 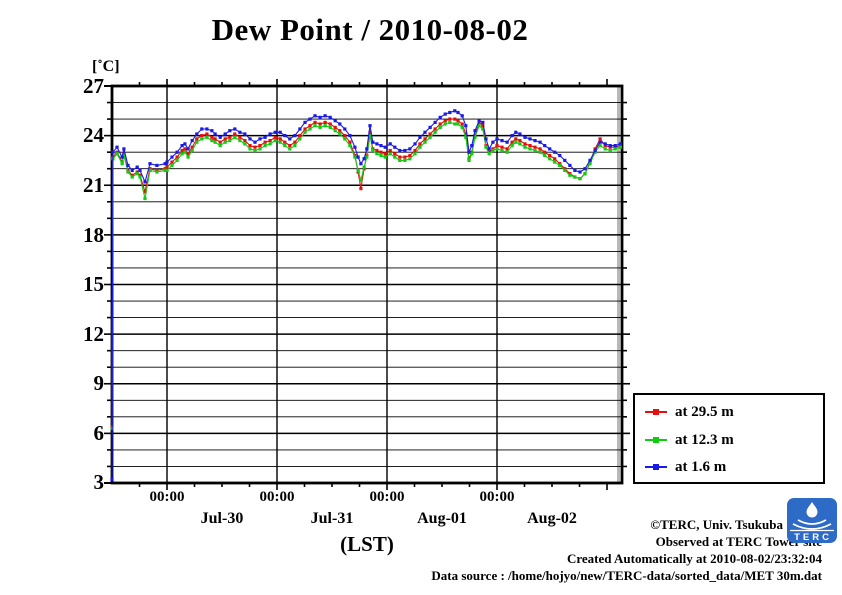 I want to click on x-date-label: Jul-30, so click(x=222, y=518).